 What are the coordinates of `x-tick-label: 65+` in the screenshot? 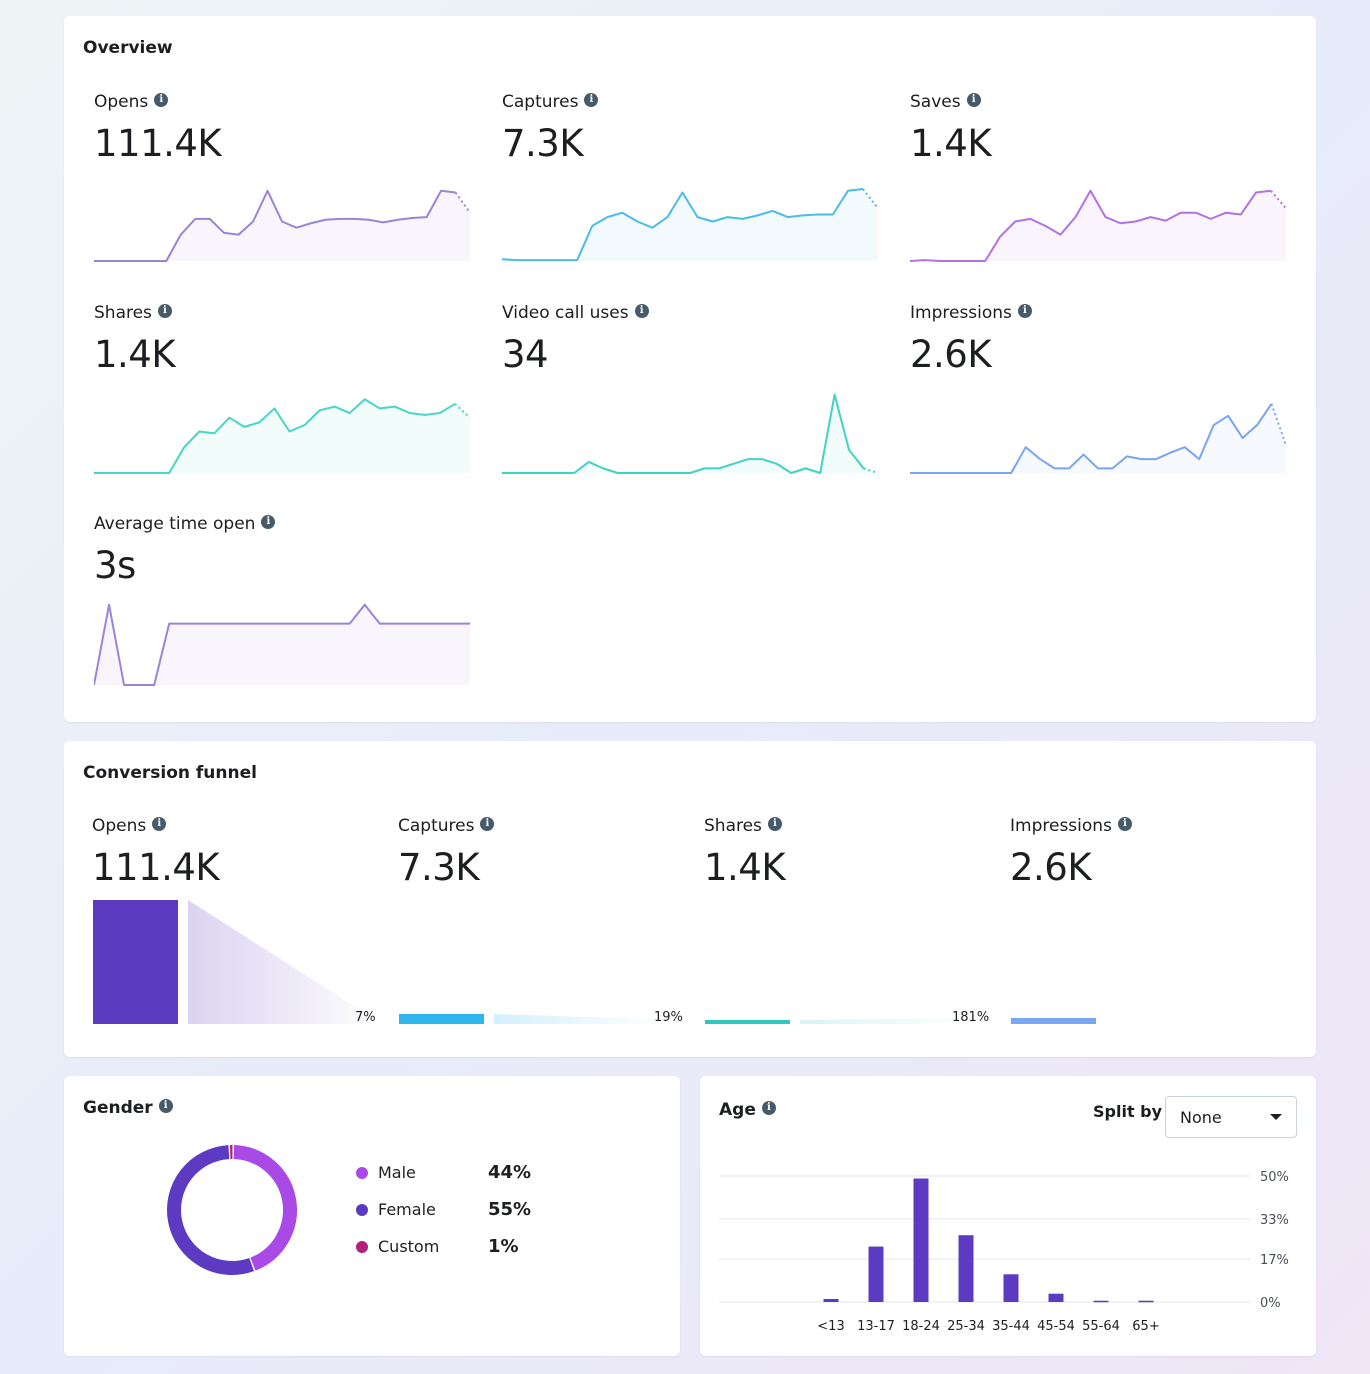 It's located at (1145, 1326).